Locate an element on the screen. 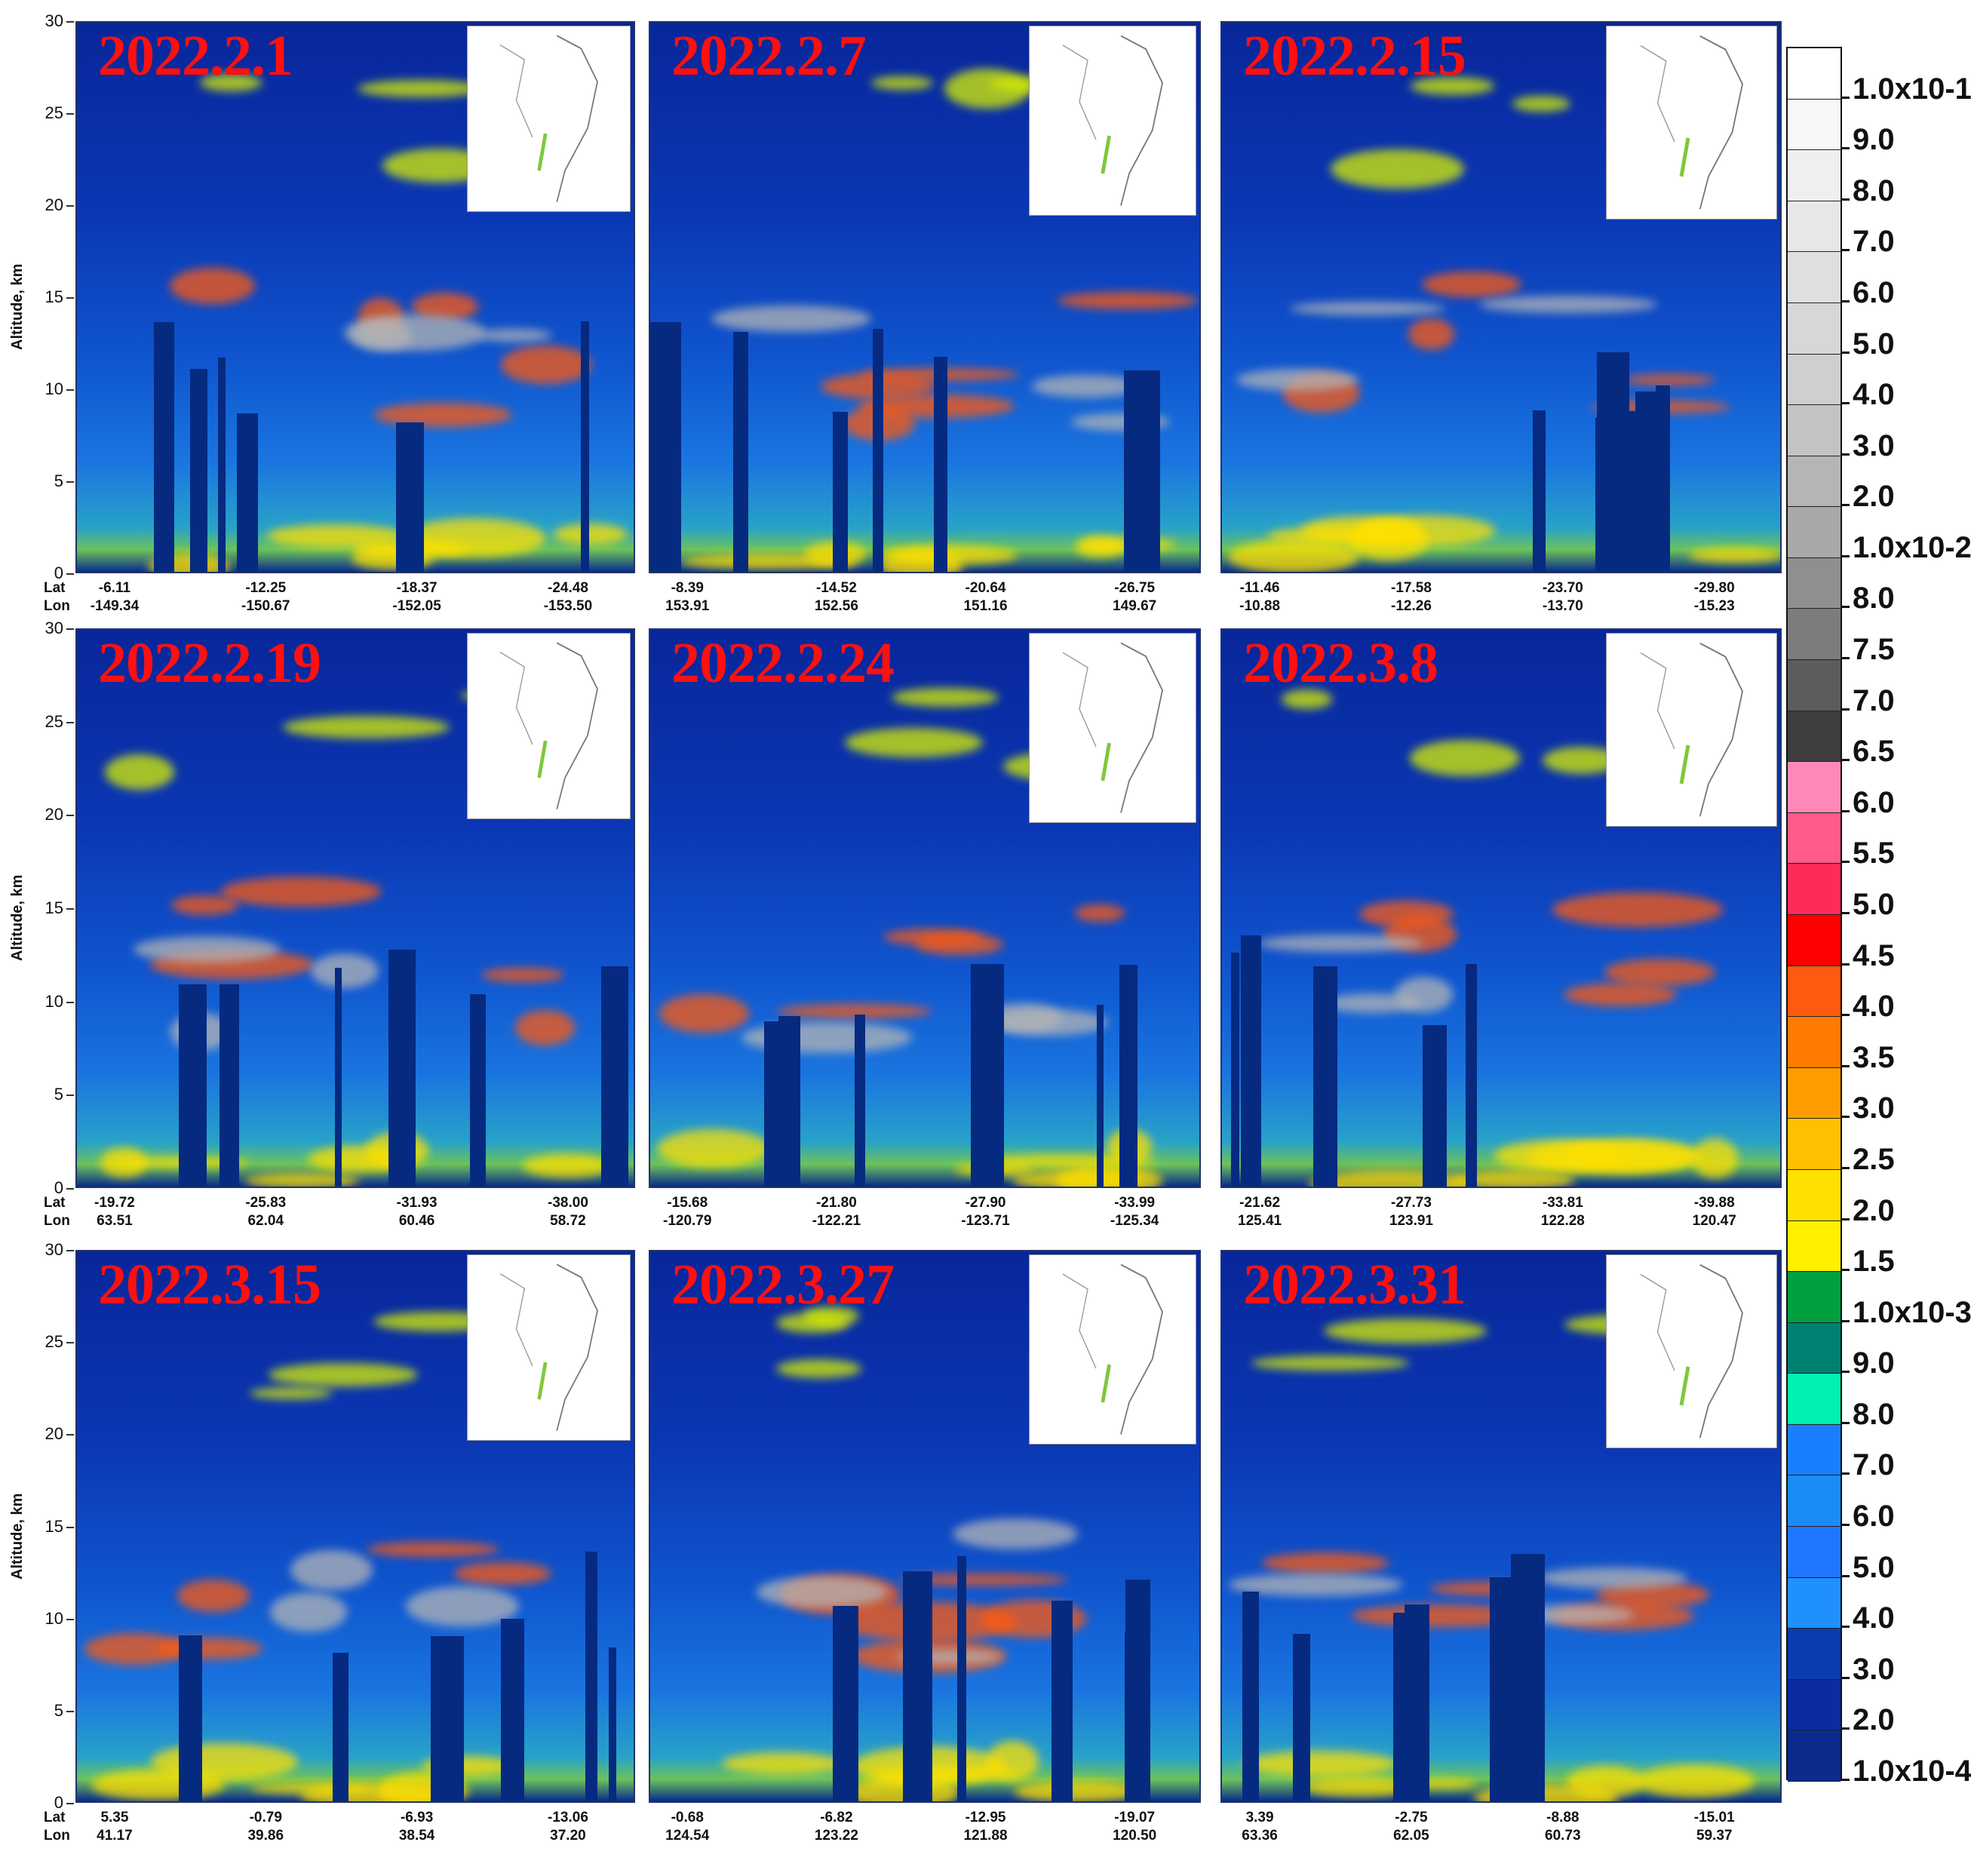 Image resolution: width=1971 pixels, height=1876 pixels. colorbar-label: 3.5 is located at coordinates (1874, 1057).